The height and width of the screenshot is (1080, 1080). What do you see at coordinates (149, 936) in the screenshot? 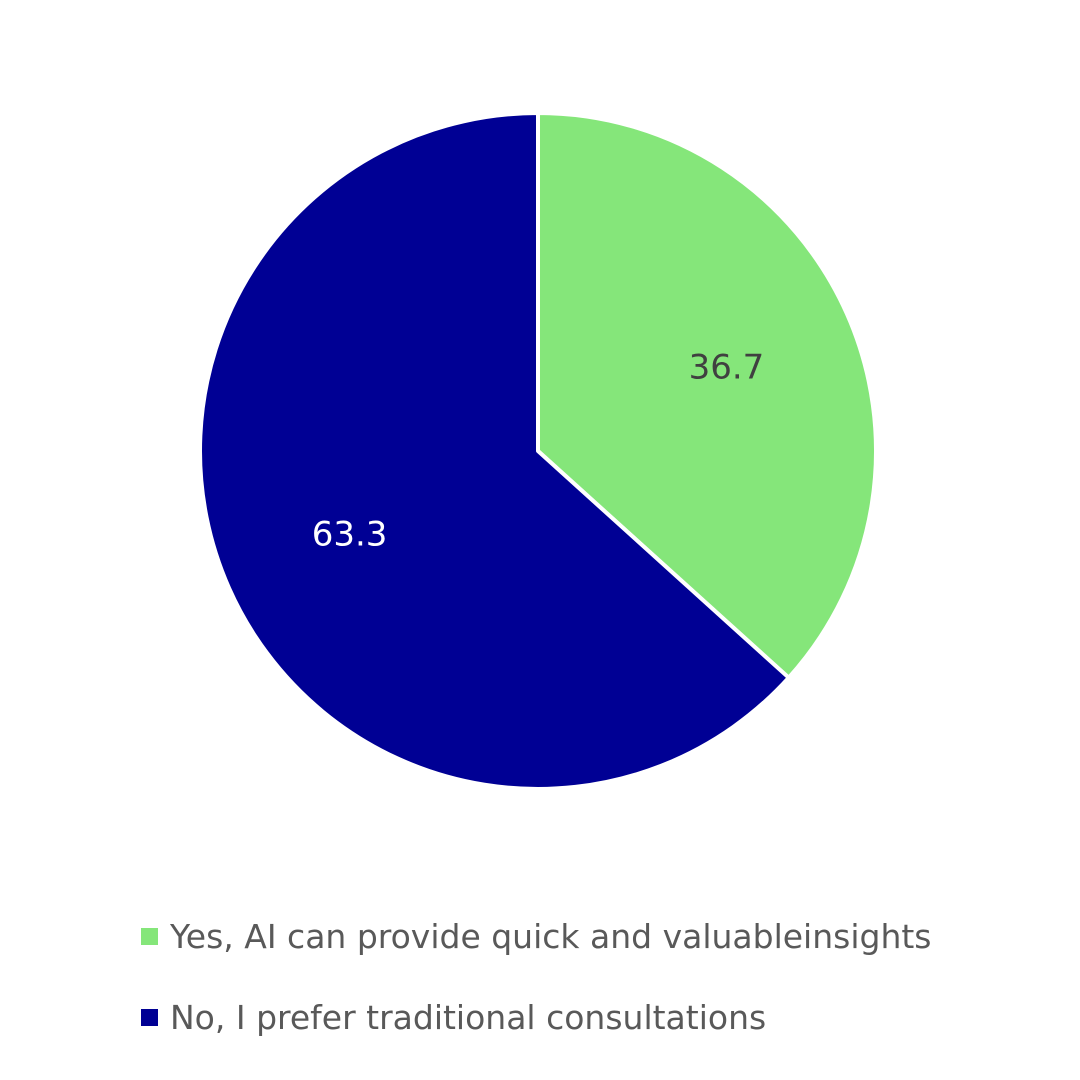
I see `legend-swatch-yes` at bounding box center [149, 936].